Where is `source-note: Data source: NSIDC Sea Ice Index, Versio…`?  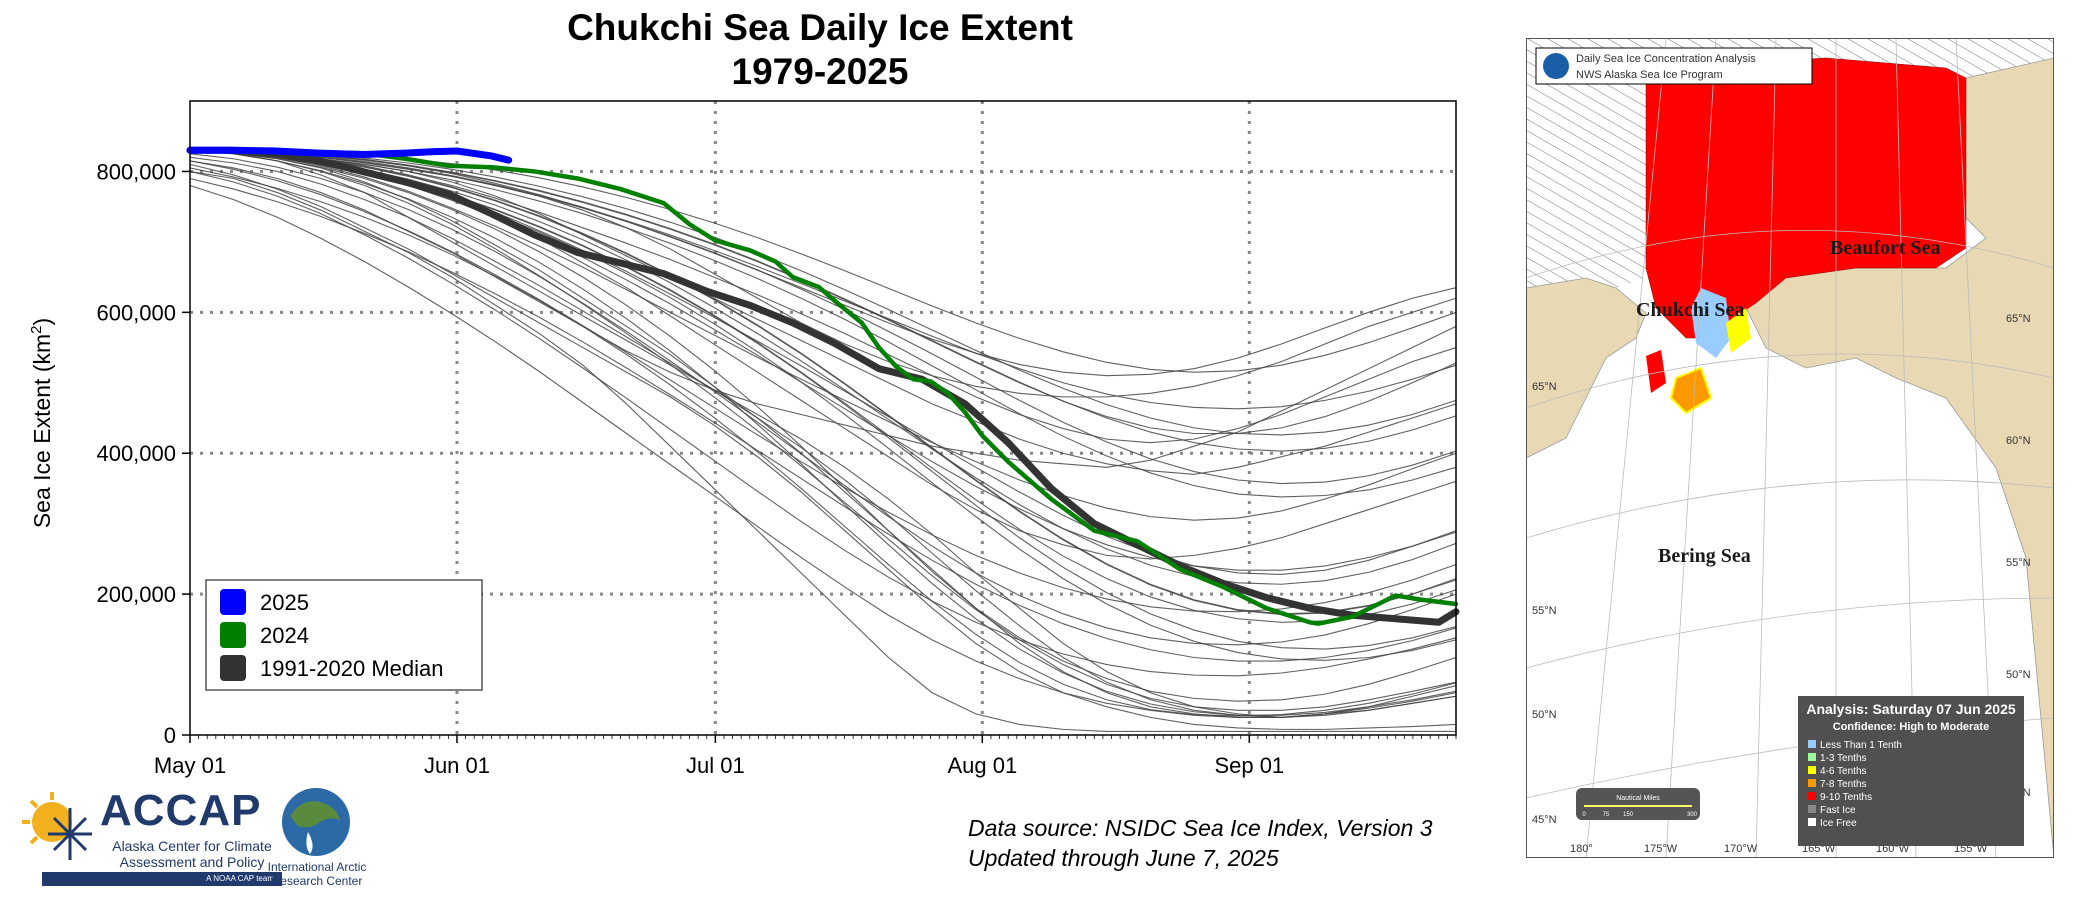
source-note: Data source: NSIDC Sea Ice Index, Versio… is located at coordinates (1200, 843).